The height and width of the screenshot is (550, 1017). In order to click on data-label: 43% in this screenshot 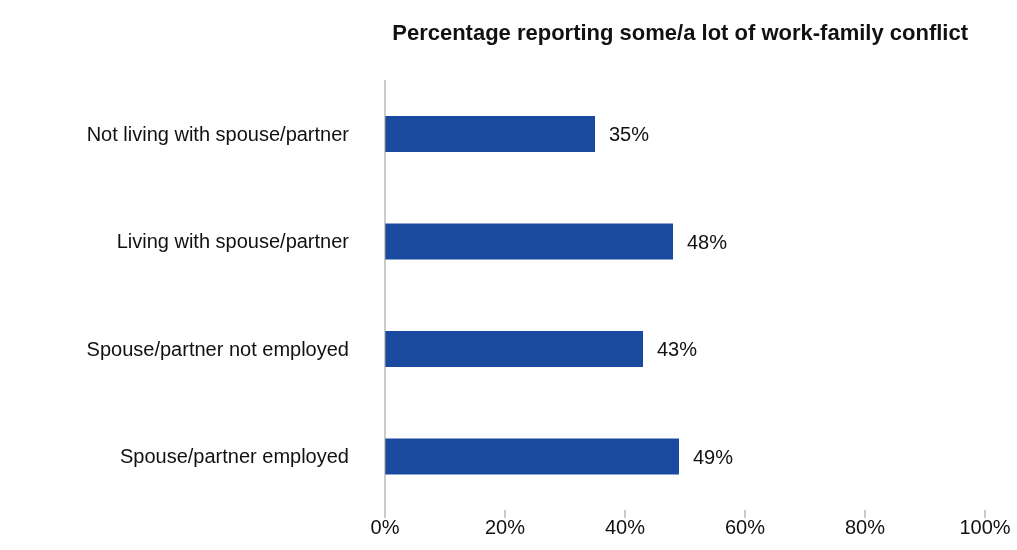, I will do `click(677, 349)`.